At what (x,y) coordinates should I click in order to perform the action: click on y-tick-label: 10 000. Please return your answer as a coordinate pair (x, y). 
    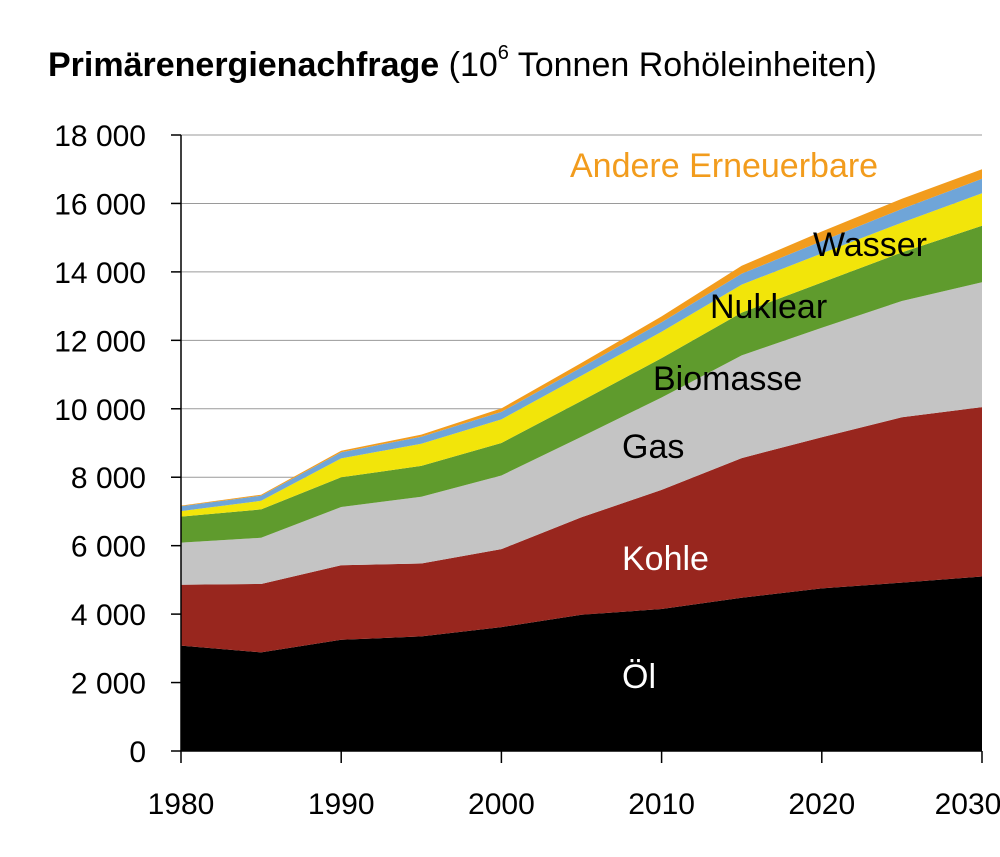
    Looking at the image, I should click on (100, 410).